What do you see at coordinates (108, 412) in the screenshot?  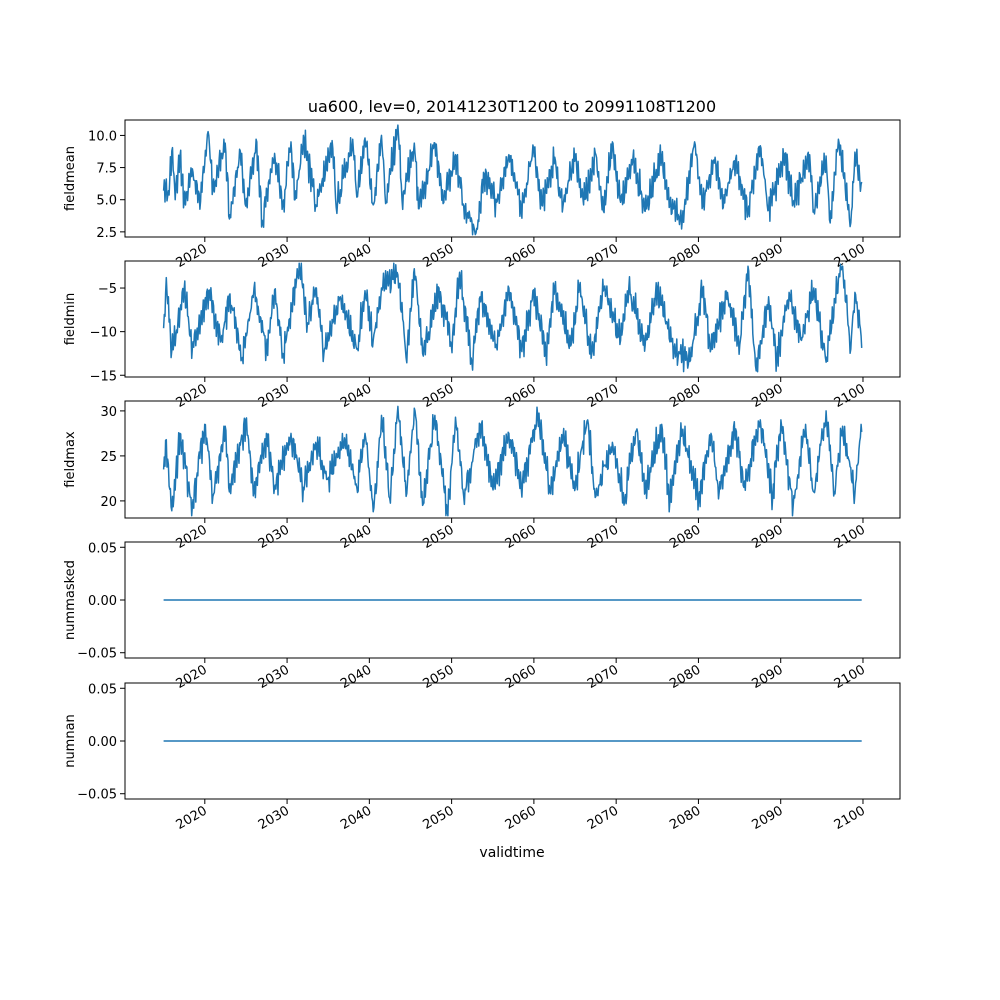 I see `y-tick-label: 30` at bounding box center [108, 412].